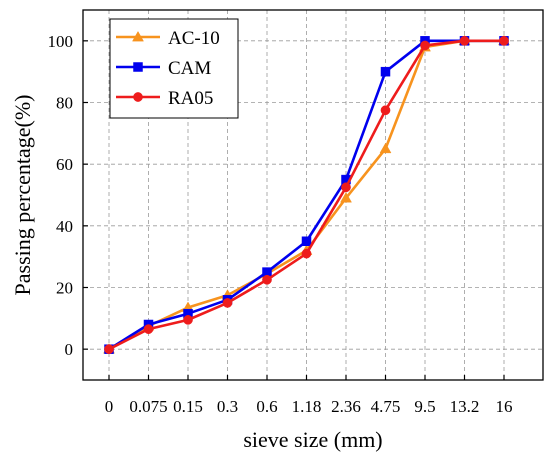 This screenshot has width=550, height=460. Describe the element at coordinates (64, 226) in the screenshot. I see `y-tick-label: 40` at that location.